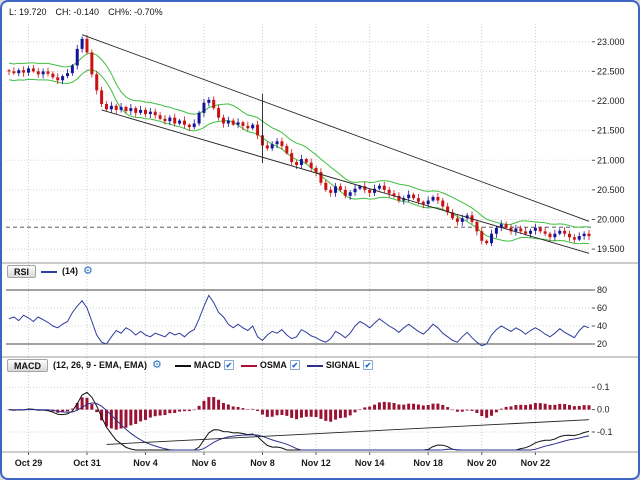 The height and width of the screenshot is (480, 640). Describe the element at coordinates (602, 344) in the screenshot. I see `svg-text: 20` at that location.